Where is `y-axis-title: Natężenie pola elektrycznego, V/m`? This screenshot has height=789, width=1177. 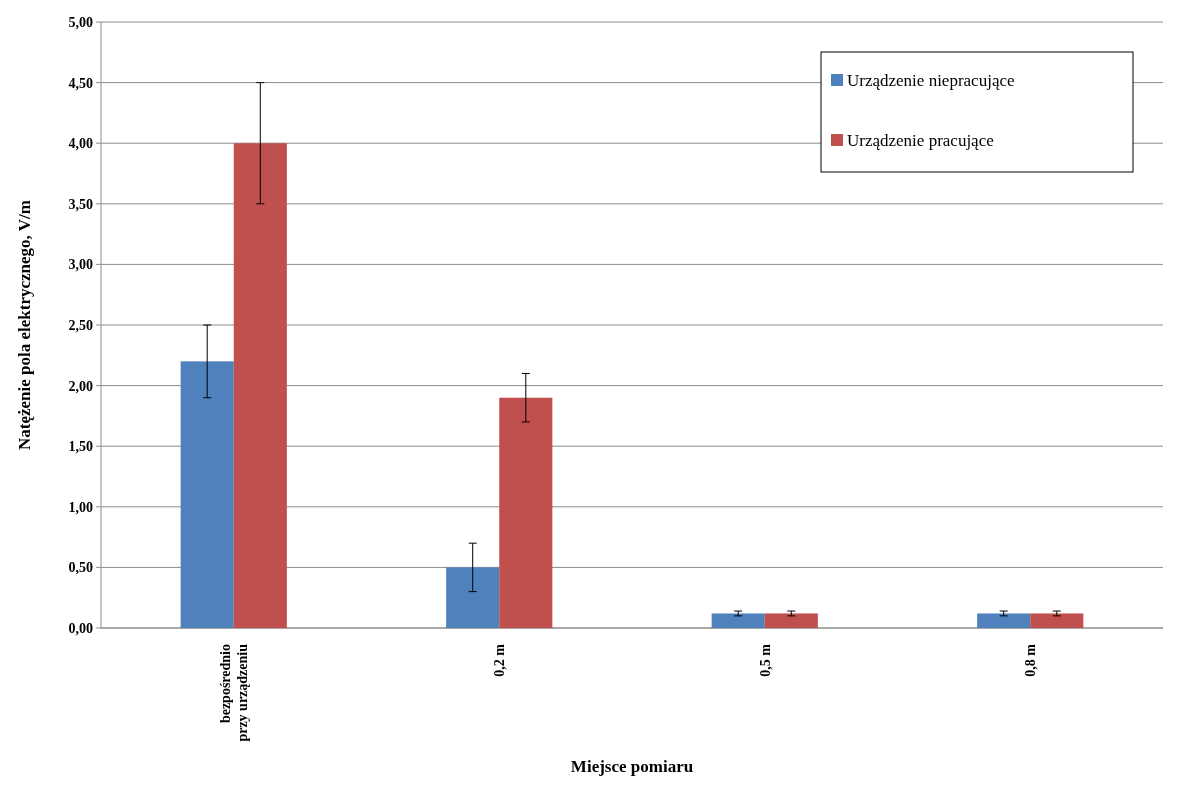 y-axis-title: Natężenie pola elektrycznego, V/m is located at coordinates (24, 325).